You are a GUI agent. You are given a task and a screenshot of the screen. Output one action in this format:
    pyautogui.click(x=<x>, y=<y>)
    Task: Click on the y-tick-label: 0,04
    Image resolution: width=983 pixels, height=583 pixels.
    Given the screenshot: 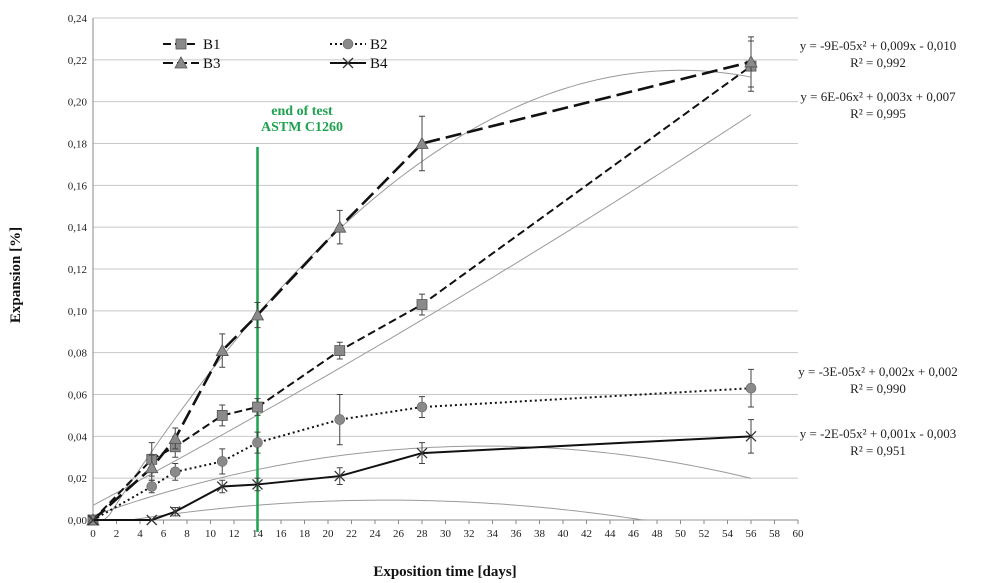 What is the action you would take?
    pyautogui.click(x=78, y=437)
    